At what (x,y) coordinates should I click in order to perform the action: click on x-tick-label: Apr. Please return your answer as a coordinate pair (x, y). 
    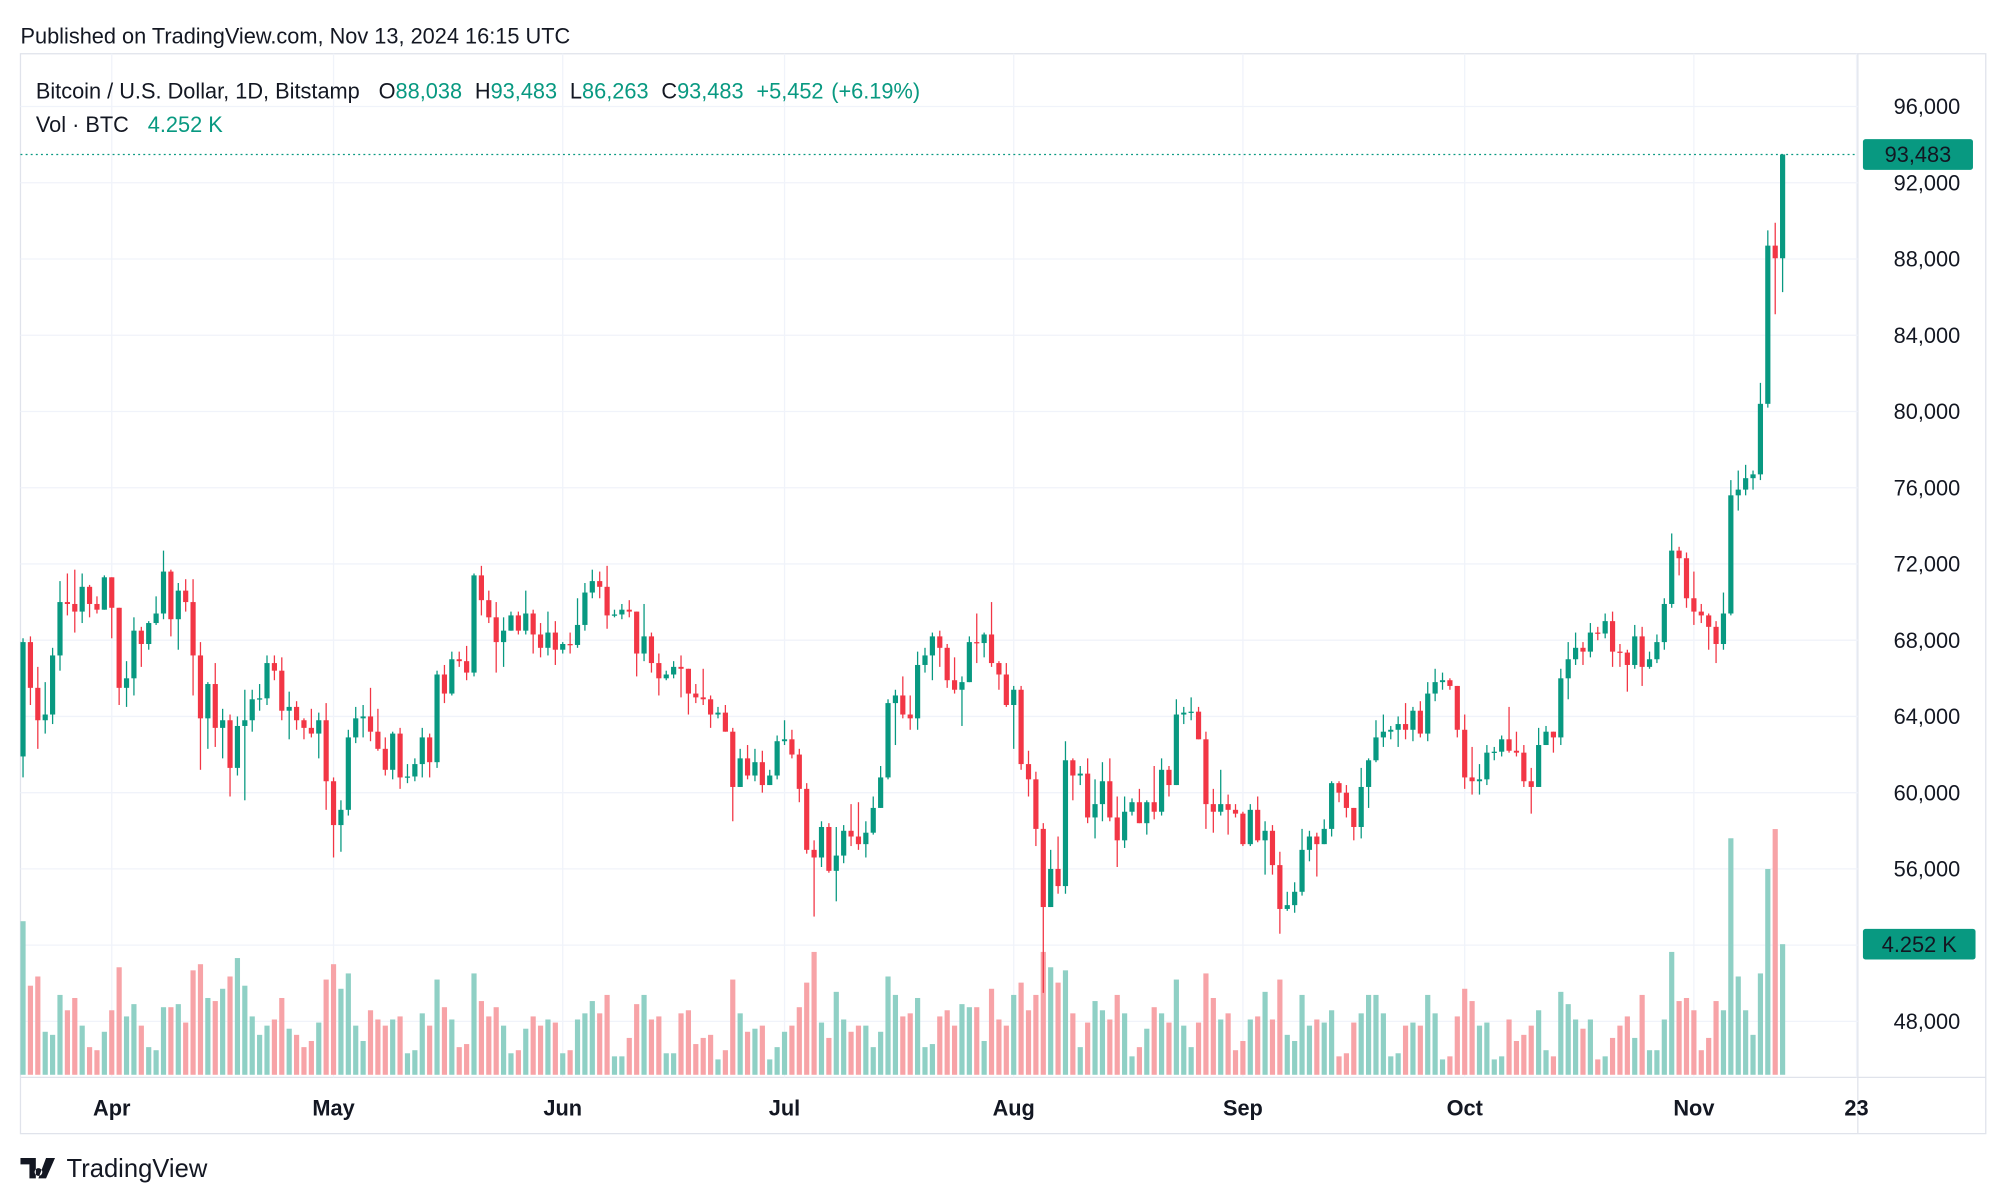
    Looking at the image, I should click on (112, 1108).